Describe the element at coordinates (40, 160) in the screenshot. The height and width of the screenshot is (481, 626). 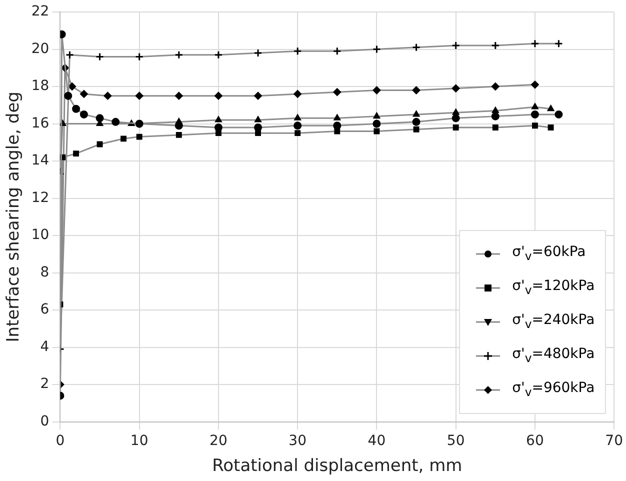
I see `y-tick-label: 14` at that location.